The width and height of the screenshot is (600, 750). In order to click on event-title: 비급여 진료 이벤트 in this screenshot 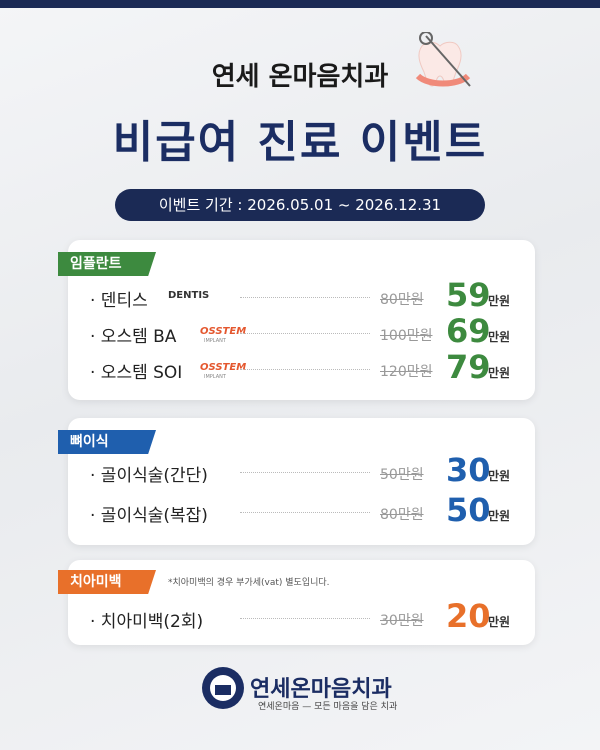, I will do `click(300, 142)`.